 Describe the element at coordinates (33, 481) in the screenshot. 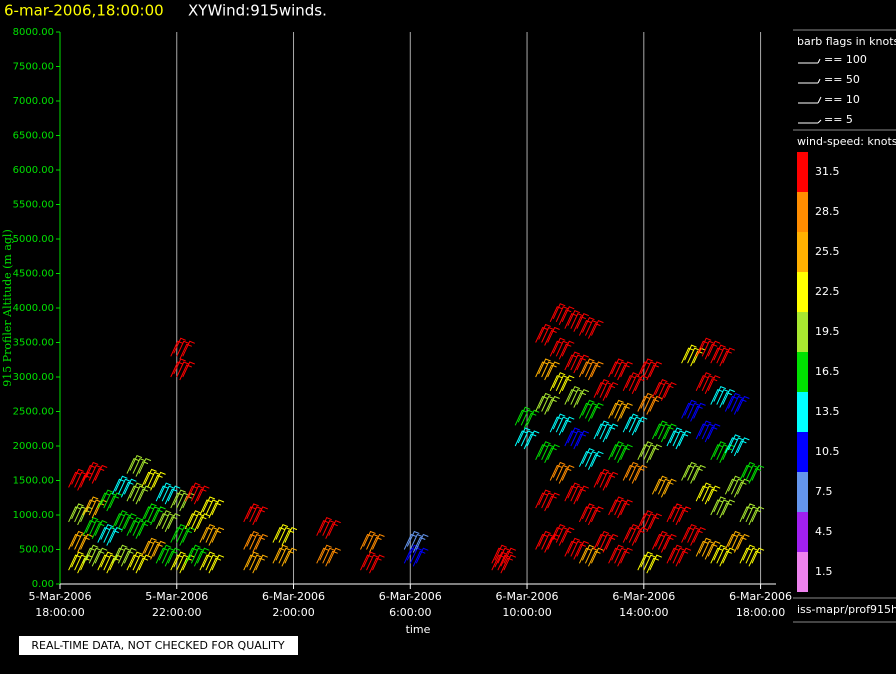

I see `y-tick-label: 1500.00` at that location.